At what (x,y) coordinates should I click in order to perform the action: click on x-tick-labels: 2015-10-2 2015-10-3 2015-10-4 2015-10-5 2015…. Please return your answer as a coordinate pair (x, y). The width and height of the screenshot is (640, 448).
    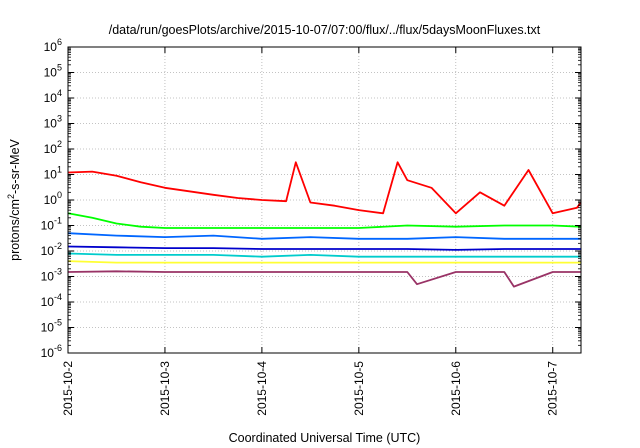
    Looking at the image, I should click on (310, 388).